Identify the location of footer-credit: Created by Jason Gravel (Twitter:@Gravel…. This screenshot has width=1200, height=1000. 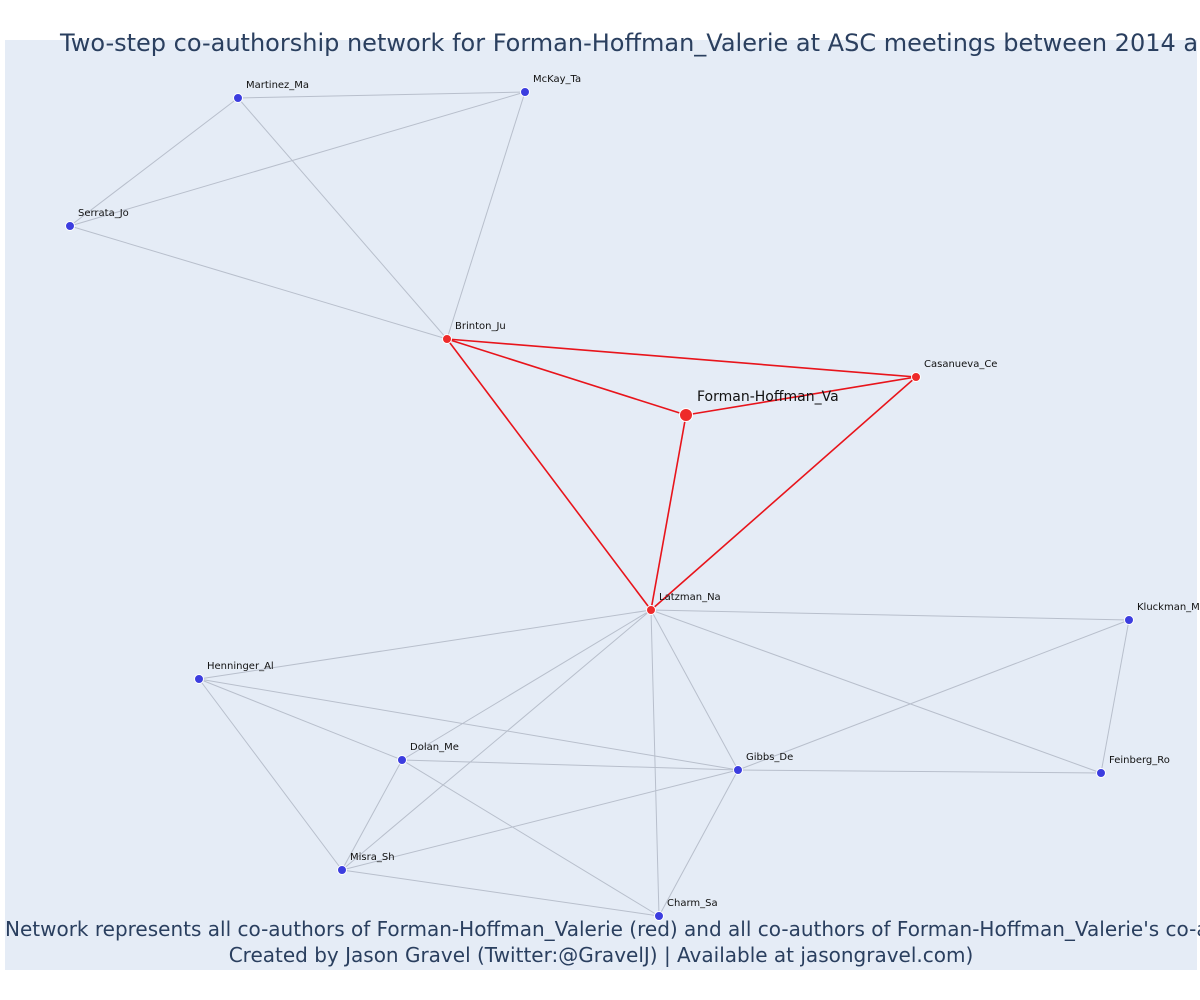
(601, 955).